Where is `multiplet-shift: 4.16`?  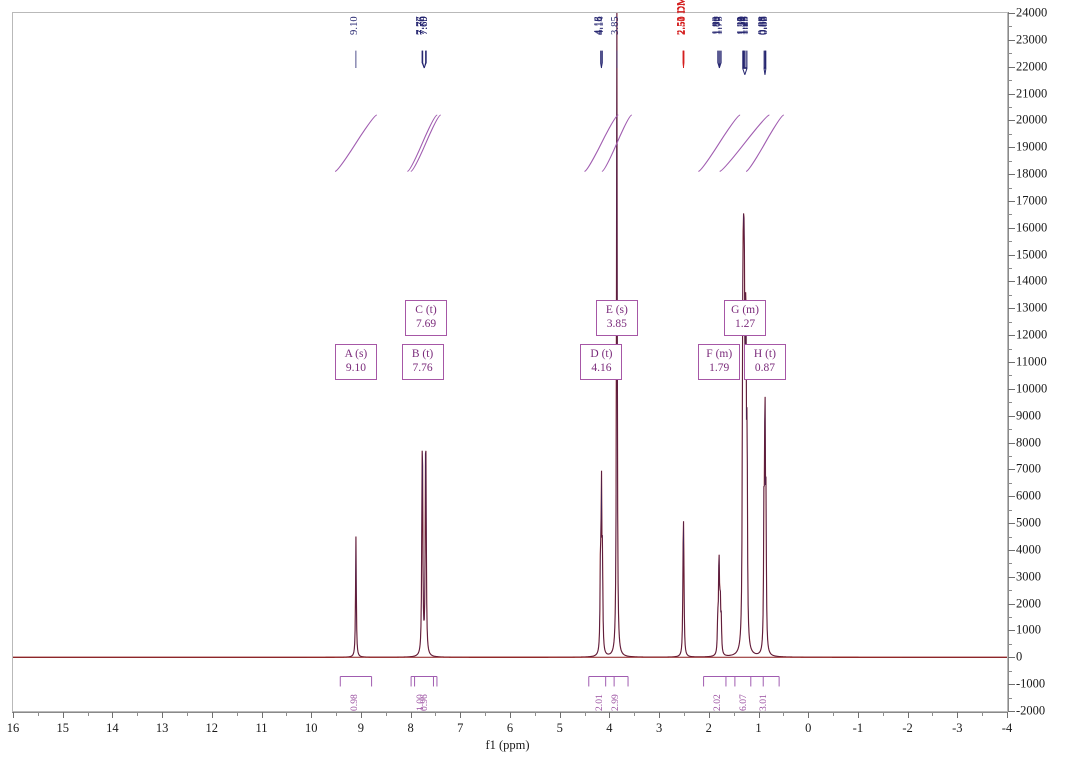 multiplet-shift: 4.16 is located at coordinates (601, 367).